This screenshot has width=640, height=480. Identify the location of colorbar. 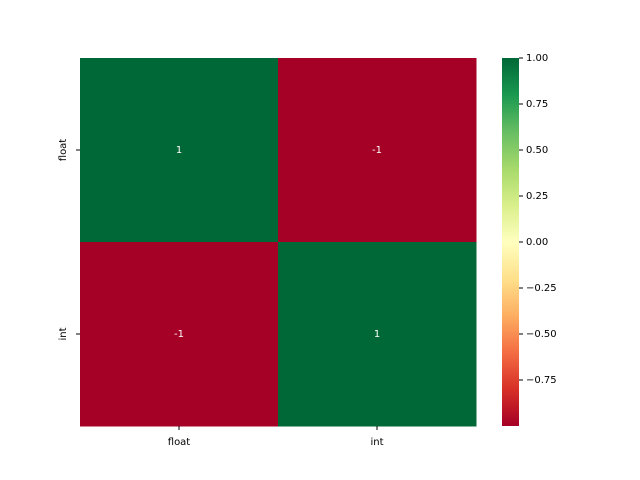
(510, 242).